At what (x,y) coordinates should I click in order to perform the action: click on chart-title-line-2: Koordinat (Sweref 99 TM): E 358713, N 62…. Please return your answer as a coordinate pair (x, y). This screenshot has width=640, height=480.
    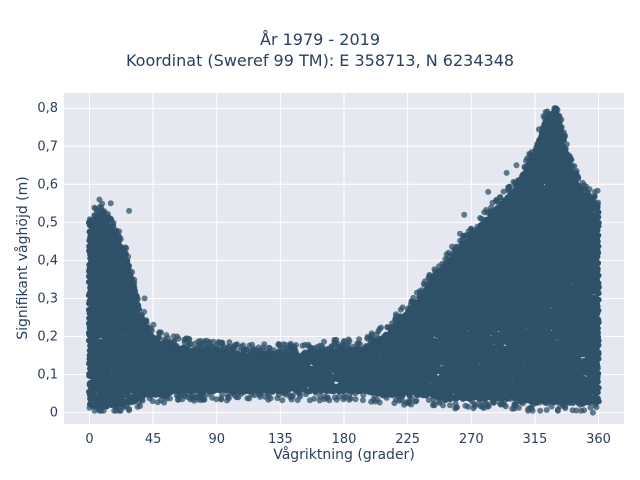
    Looking at the image, I should click on (320, 60).